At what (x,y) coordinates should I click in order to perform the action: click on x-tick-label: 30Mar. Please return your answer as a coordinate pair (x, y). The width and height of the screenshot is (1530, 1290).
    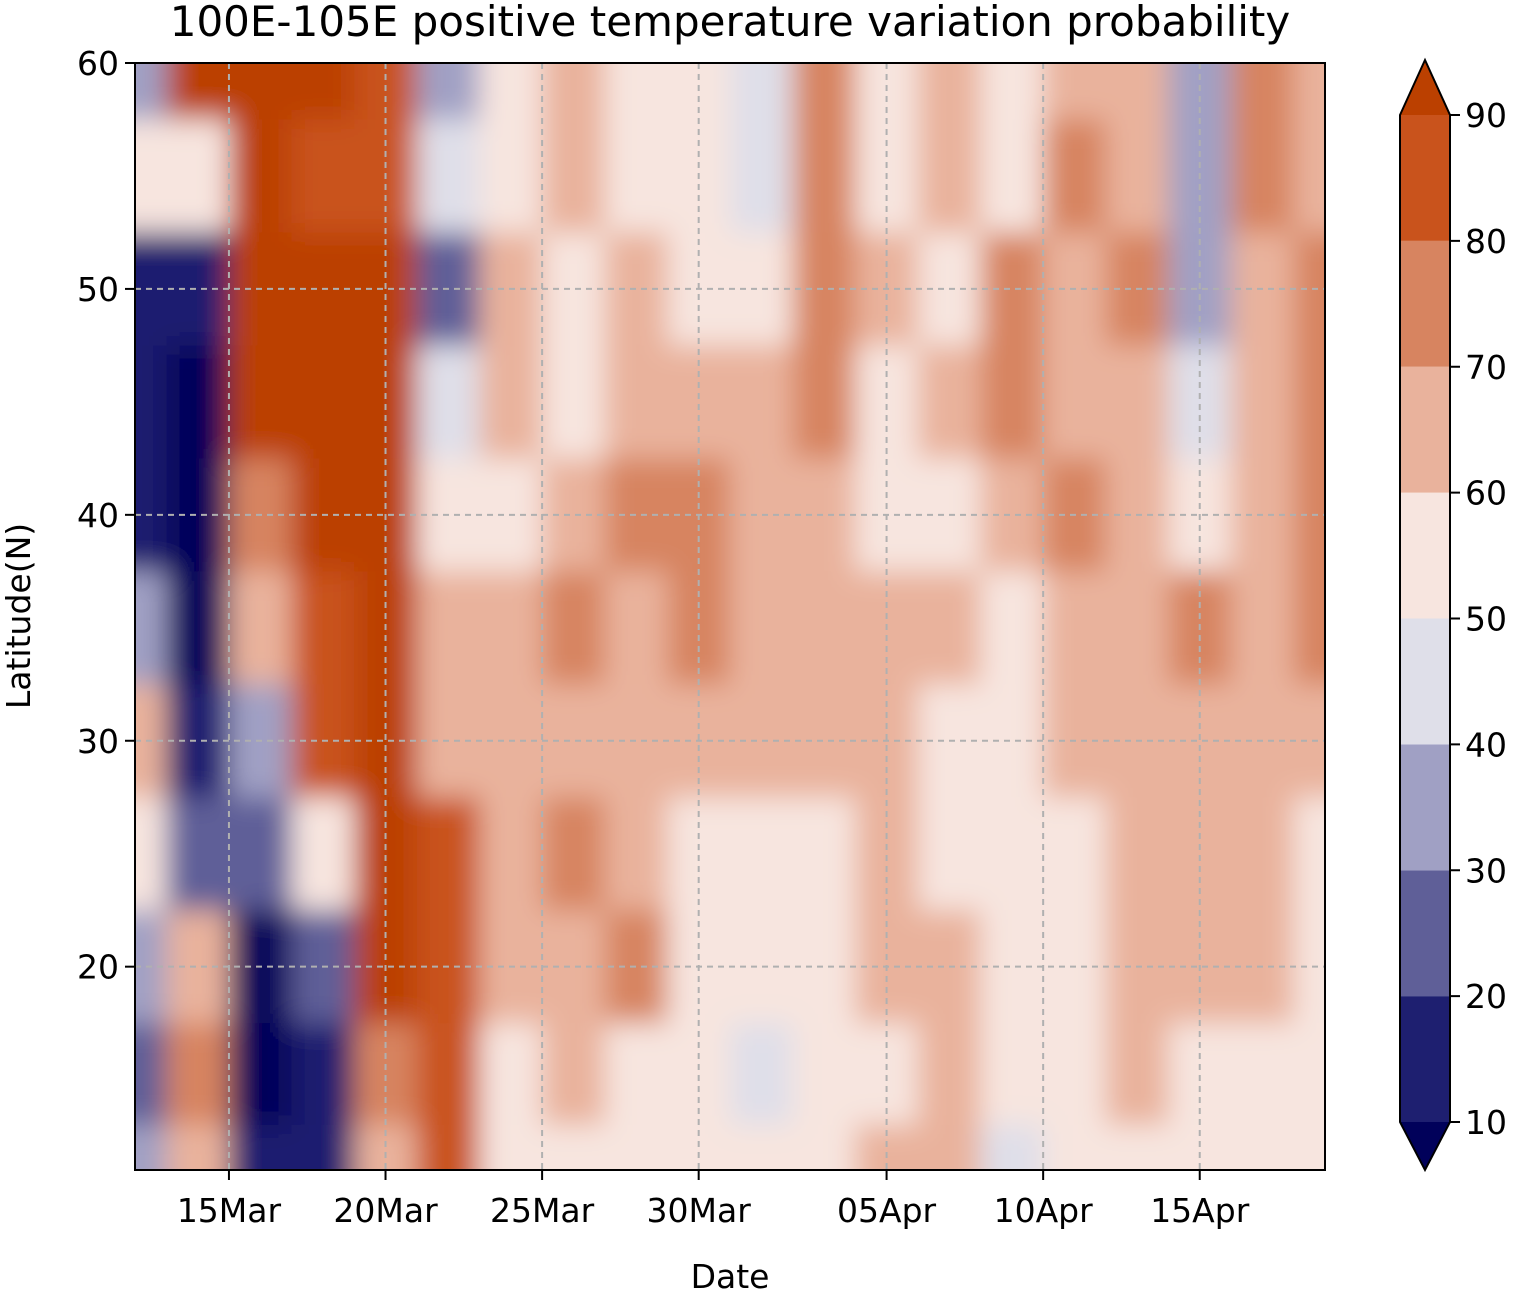
    Looking at the image, I should click on (699, 1210).